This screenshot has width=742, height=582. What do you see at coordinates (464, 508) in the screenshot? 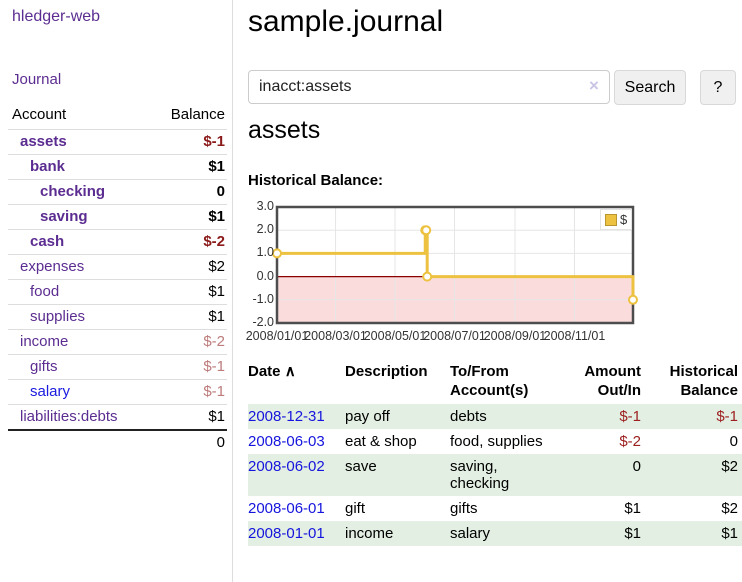
I see `register-cell-accounts: gifts` at bounding box center [464, 508].